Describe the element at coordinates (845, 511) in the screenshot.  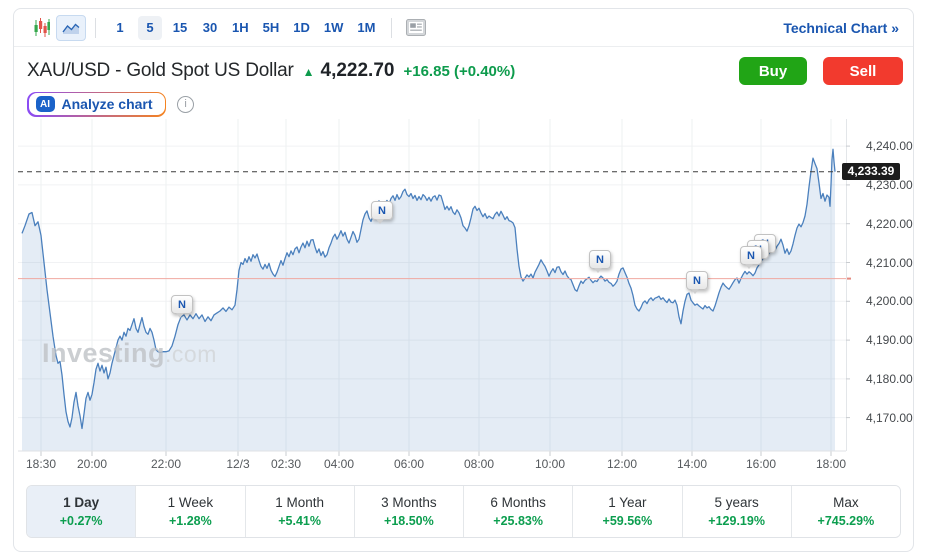
I see `tab-max: Max +745.29%` at that location.